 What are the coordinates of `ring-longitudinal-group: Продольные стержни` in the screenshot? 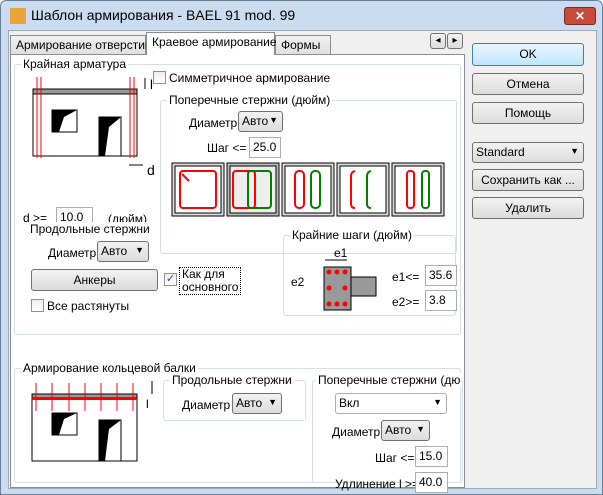 It's located at (234, 397).